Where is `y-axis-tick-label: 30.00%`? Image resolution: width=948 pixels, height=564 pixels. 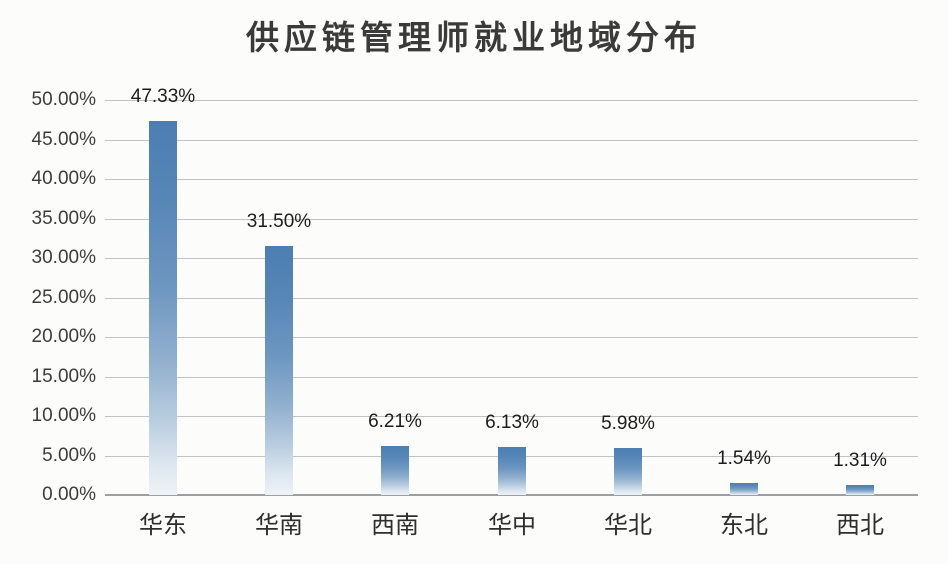
y-axis-tick-label: 30.00% is located at coordinates (63, 257).